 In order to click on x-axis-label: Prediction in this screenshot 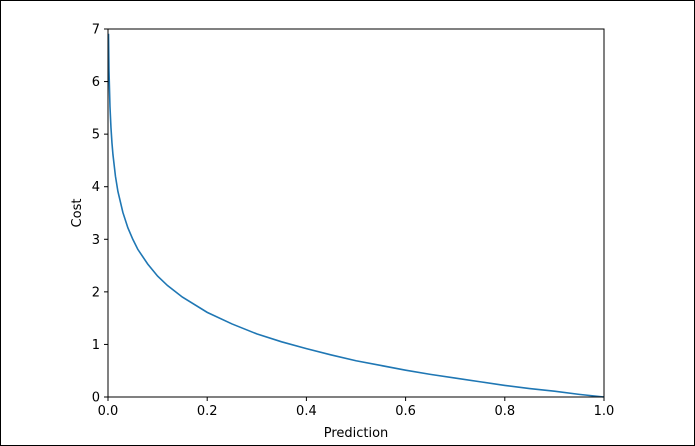, I will do `click(356, 433)`.